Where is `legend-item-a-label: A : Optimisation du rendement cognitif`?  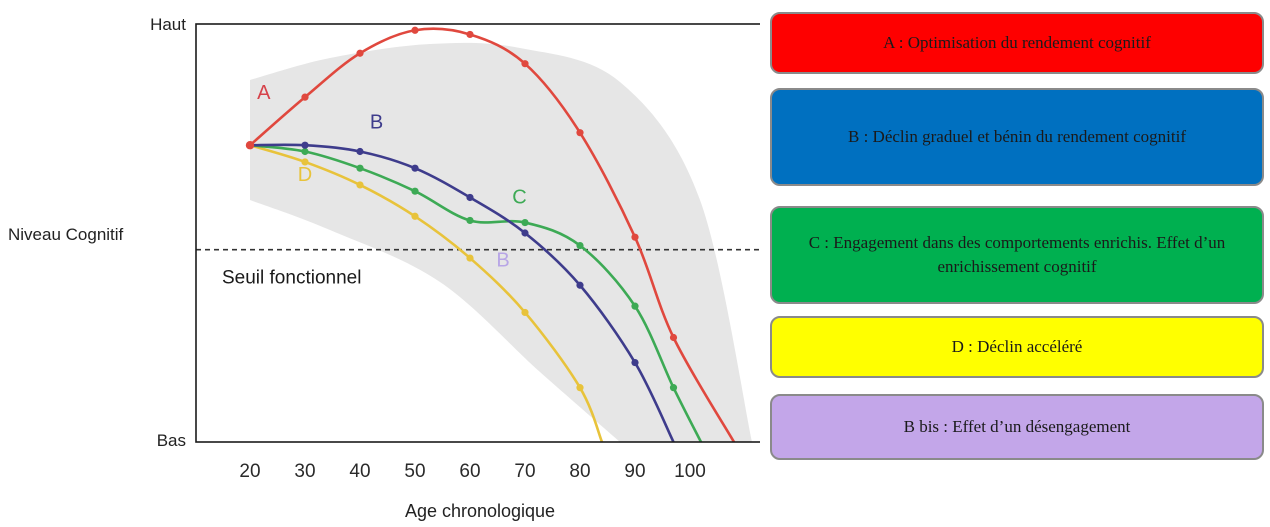
legend-item-a-label: A : Optimisation du rendement cognitif is located at coordinates (1017, 43).